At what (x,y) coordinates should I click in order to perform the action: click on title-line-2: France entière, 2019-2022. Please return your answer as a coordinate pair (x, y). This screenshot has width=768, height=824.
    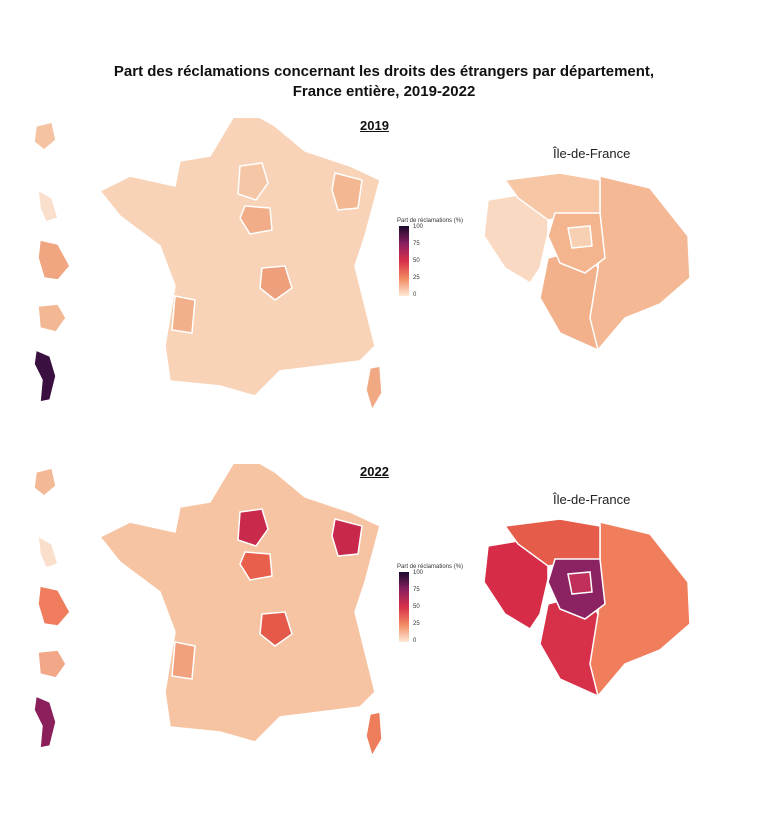
    Looking at the image, I should click on (384, 91).